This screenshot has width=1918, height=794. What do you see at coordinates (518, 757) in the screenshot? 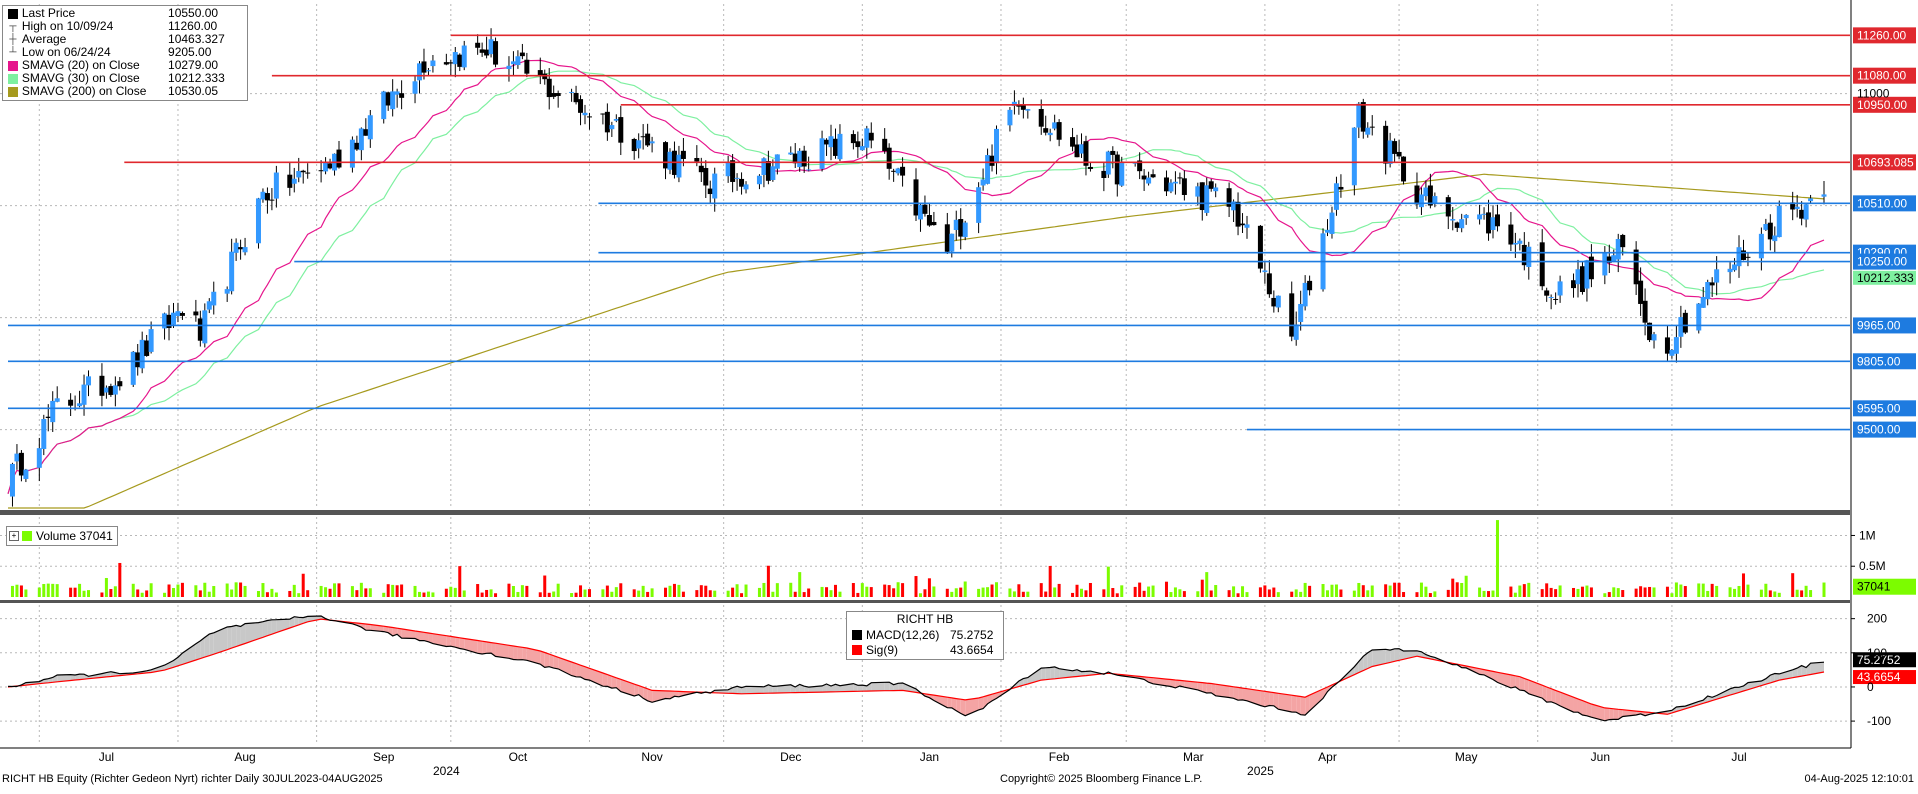
I see `x-month-label: Oct` at bounding box center [518, 757].